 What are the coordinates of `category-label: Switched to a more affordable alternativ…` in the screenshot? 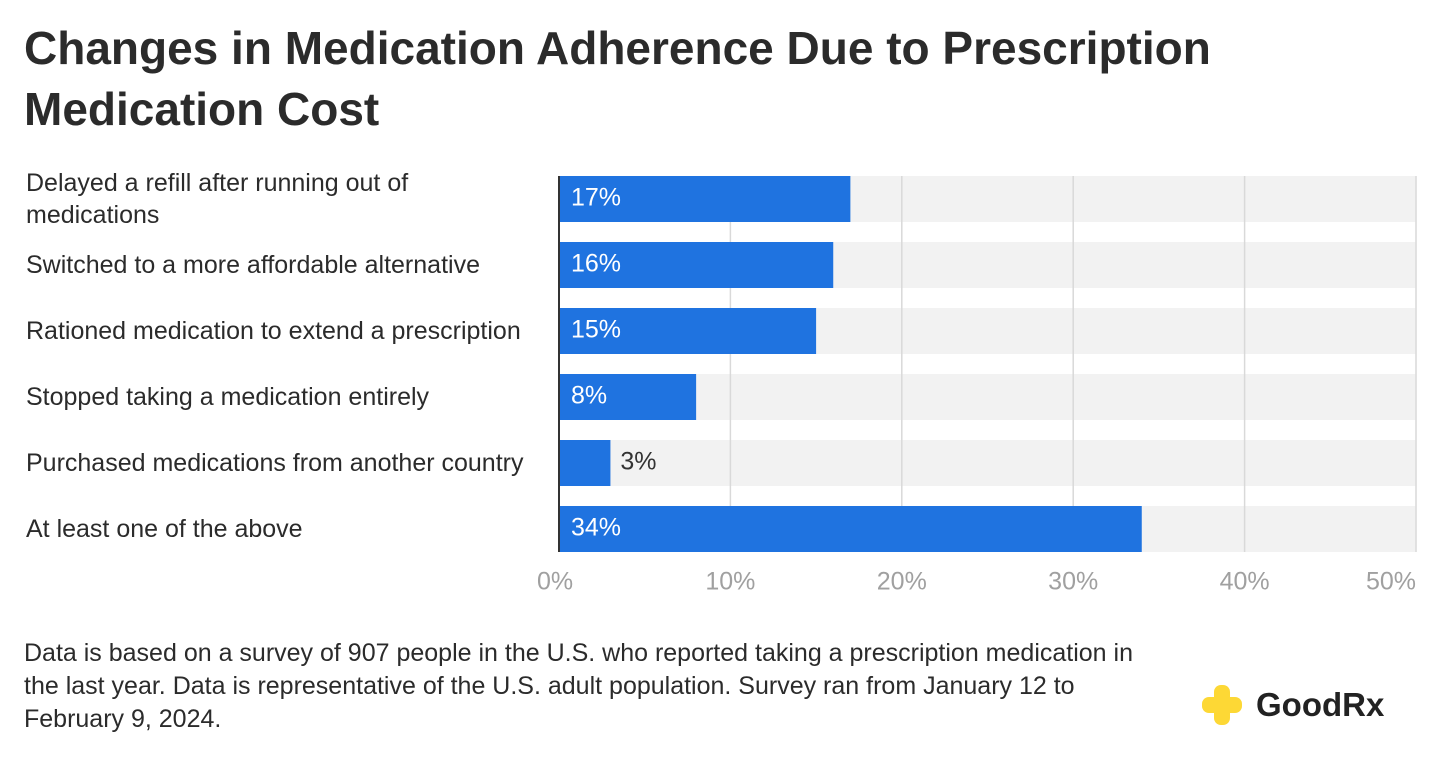 It's located at (253, 265).